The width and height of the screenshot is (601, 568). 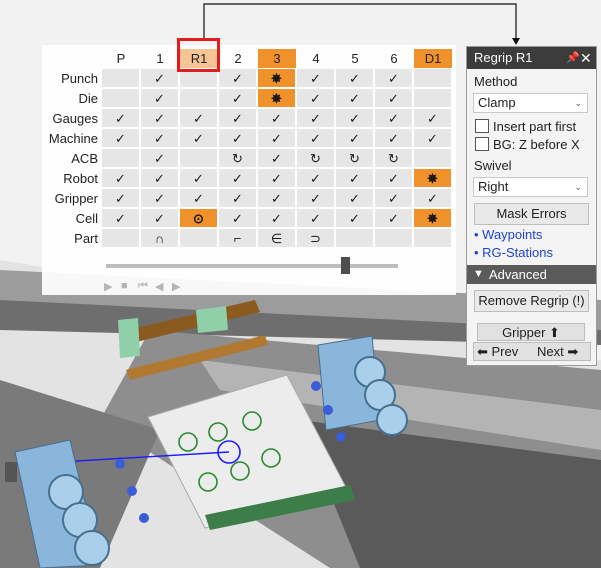 I want to click on column-header-3: 3, so click(x=277, y=58).